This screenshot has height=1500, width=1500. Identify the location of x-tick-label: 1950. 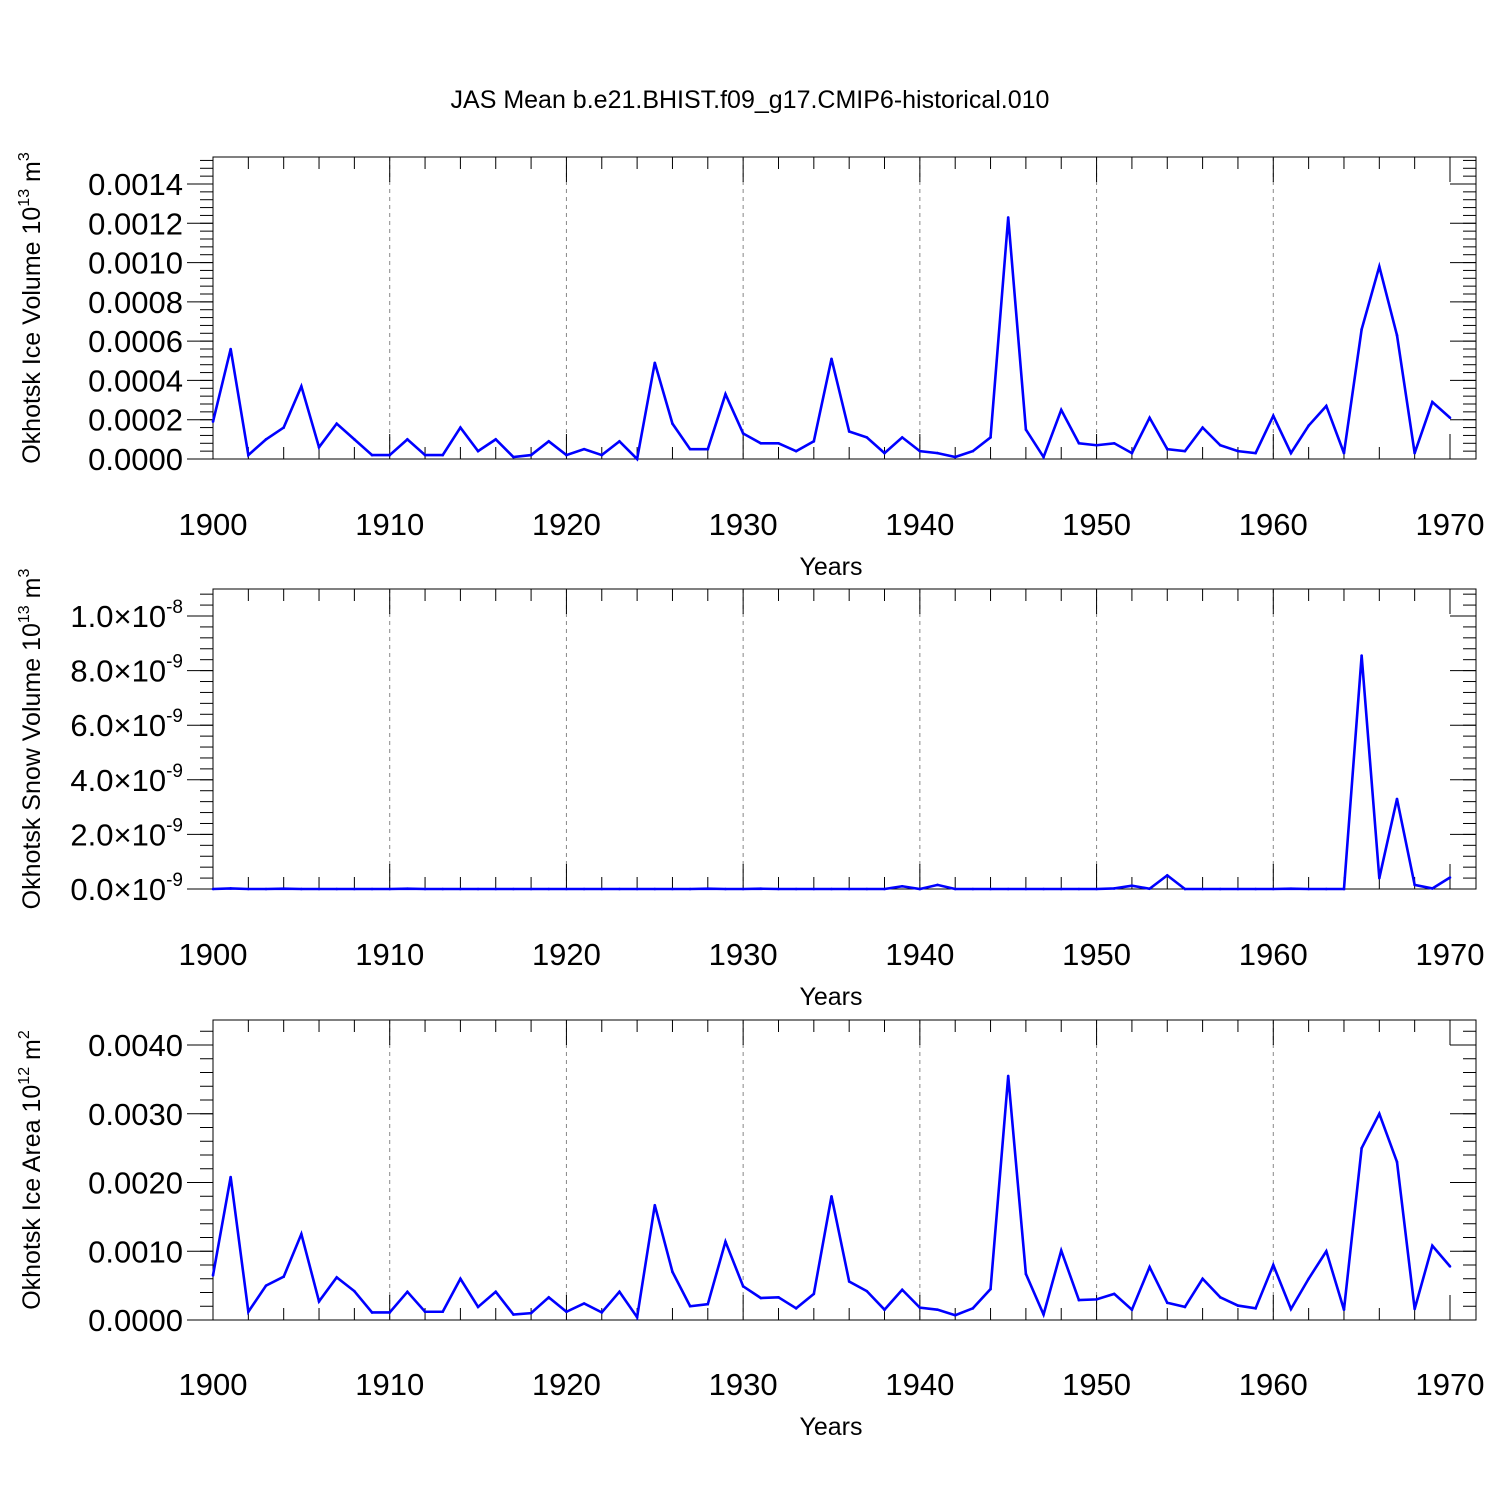
(1096, 954).